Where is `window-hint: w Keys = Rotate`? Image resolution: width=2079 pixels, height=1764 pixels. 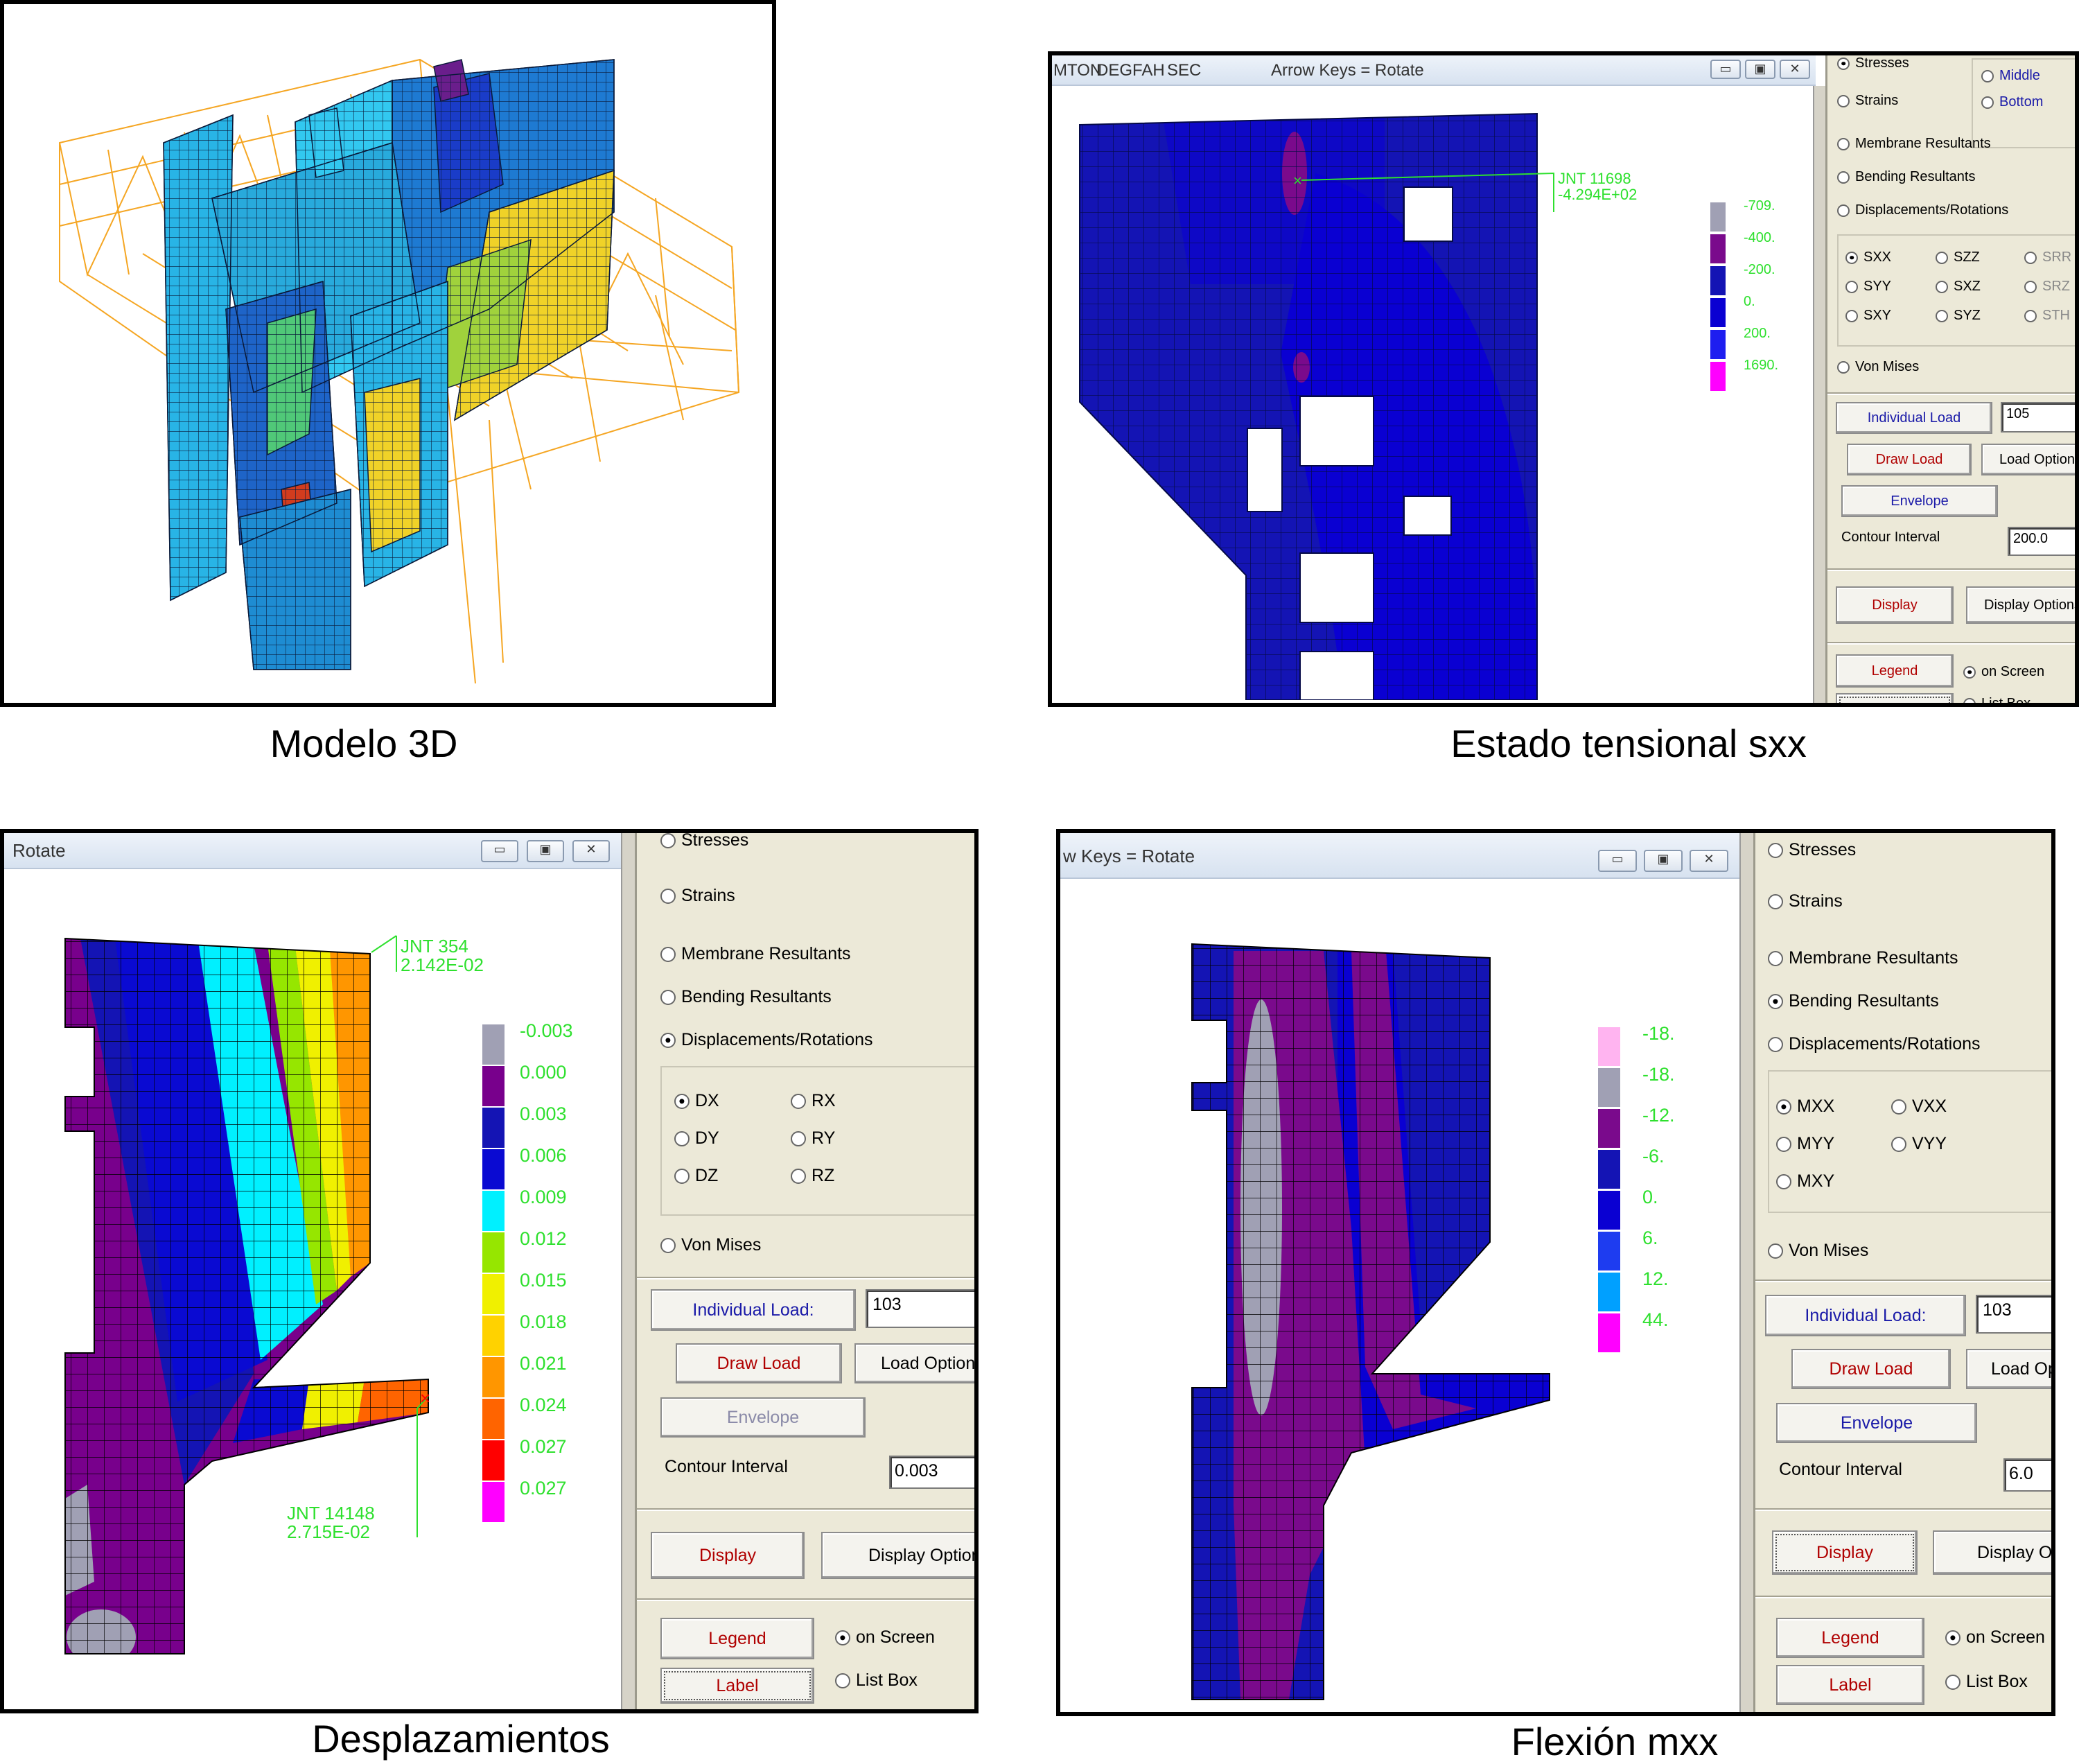
window-hint: w Keys = Rotate is located at coordinates (1129, 856).